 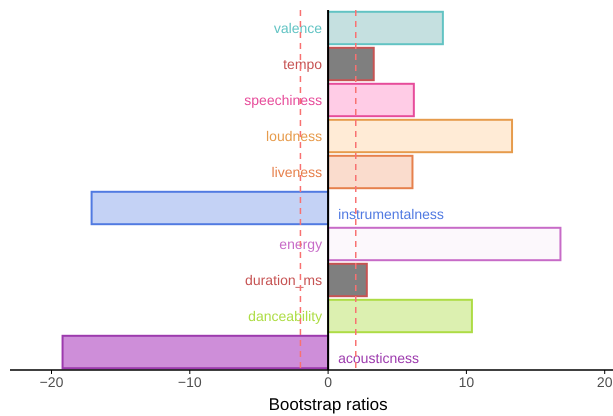 I want to click on x-tick-label: 10, so click(x=466, y=382).